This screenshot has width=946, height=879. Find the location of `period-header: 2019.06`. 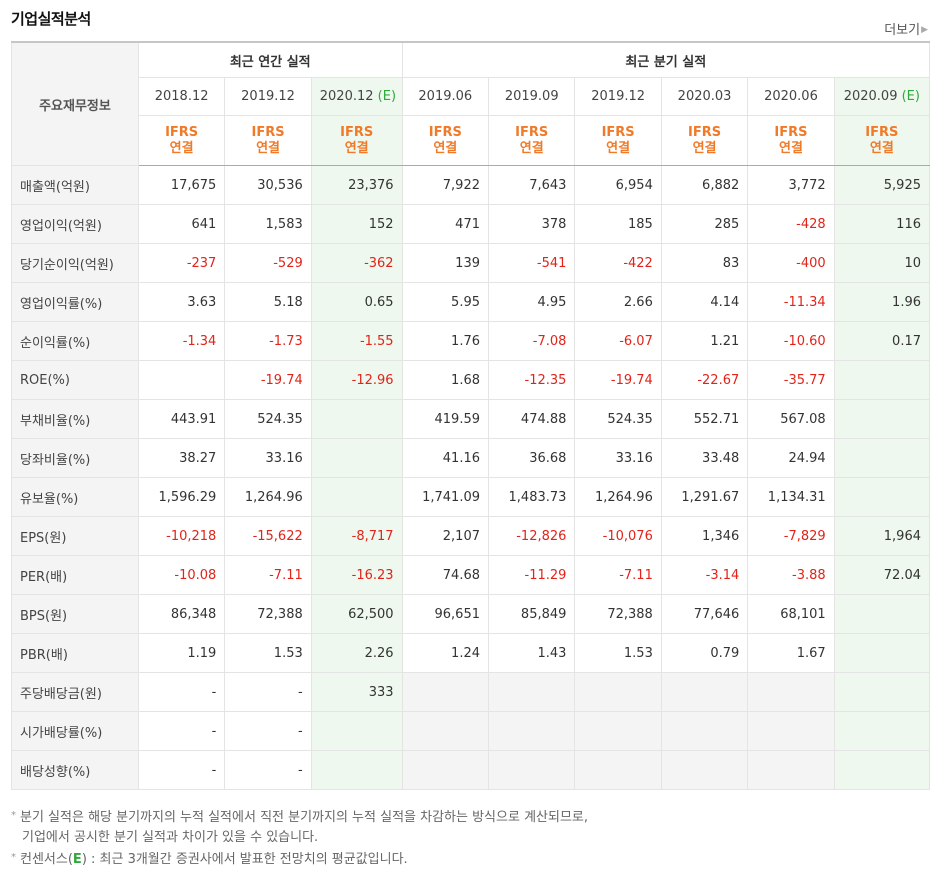

period-header: 2019.06 is located at coordinates (445, 96).